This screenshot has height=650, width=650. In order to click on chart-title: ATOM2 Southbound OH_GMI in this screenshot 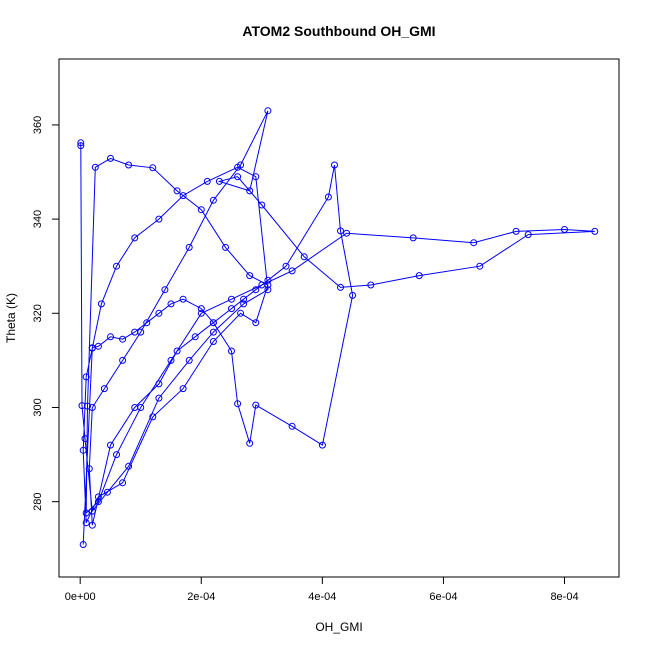, I will do `click(338, 31)`.